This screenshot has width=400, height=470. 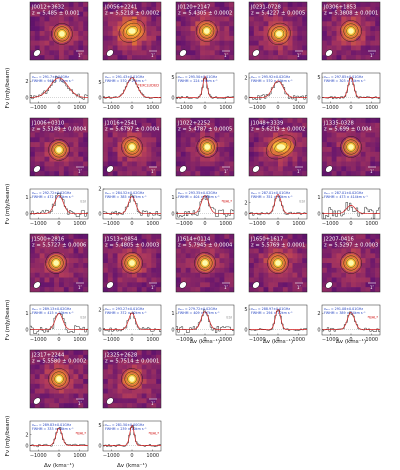 What do you see at coordinates (124, 425) in the screenshot?
I see `observed-frequency: νₒₑₛ = 281.50±0.00GHz` at bounding box center [124, 425].